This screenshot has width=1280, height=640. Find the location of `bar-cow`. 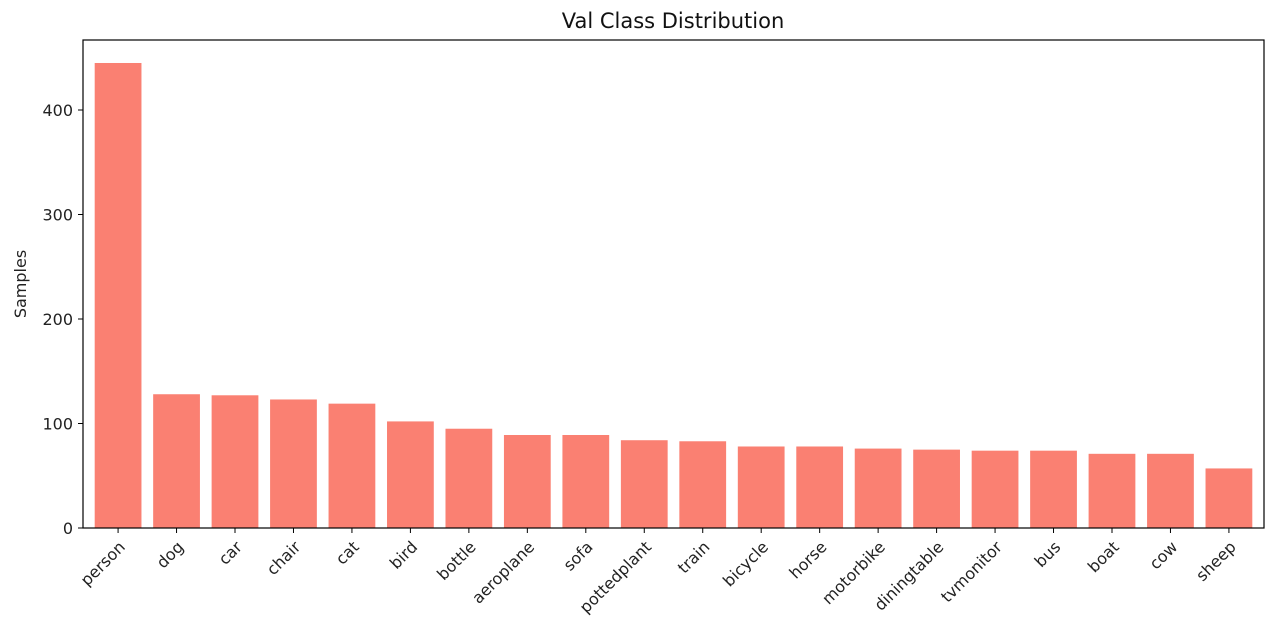

bar-cow is located at coordinates (1170, 490).